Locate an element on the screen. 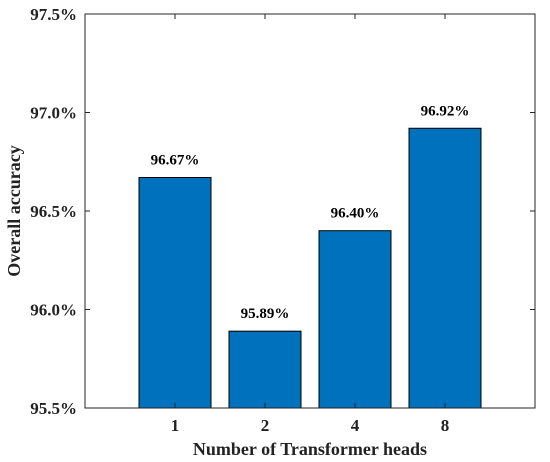 The height and width of the screenshot is (462, 550). data-label-8: 96.92% is located at coordinates (445, 111).